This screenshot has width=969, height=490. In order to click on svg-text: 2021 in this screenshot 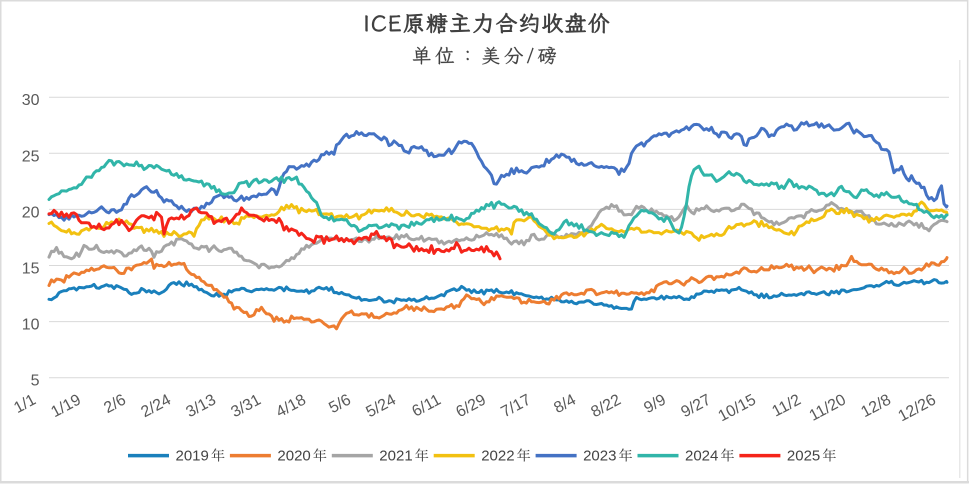, I will do `click(395, 456)`.